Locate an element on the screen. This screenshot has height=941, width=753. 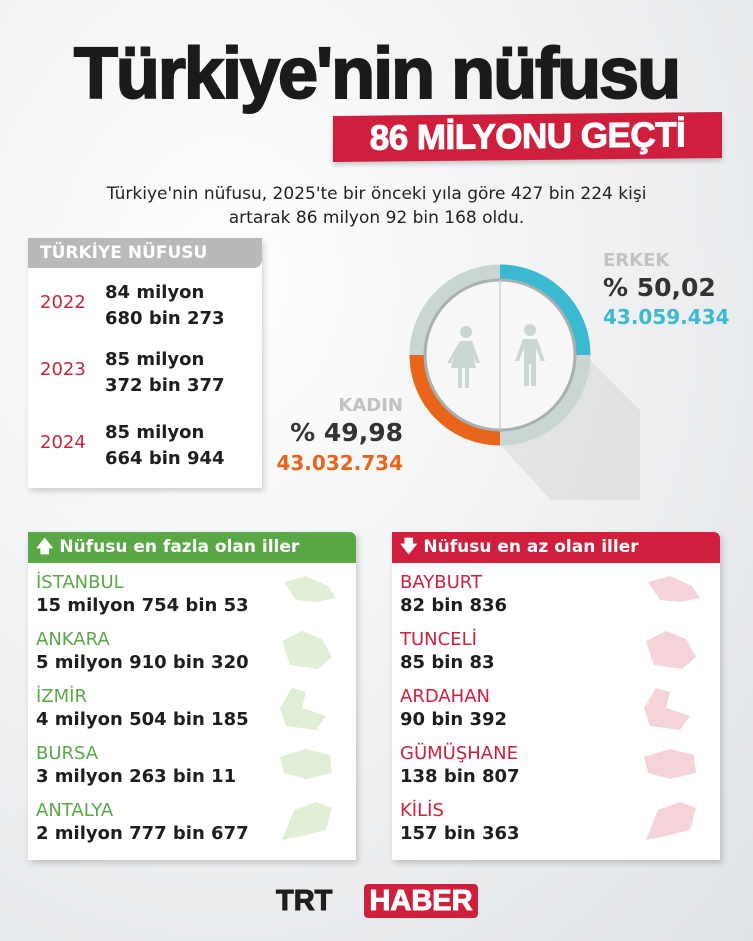
province-name: ARDAHAN is located at coordinates (445, 696).